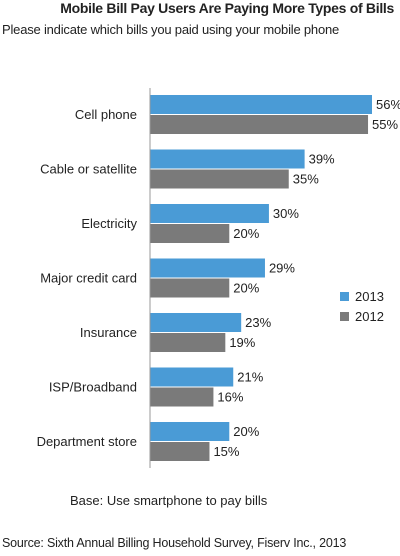  I want to click on value-label-electricity-2013: 30%, so click(286, 213).